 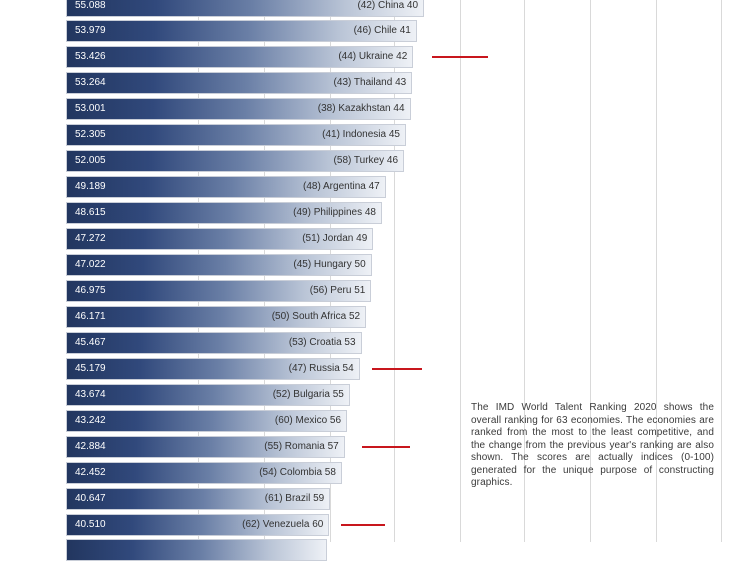 I want to click on country-label-19: (54) Colombia 58, so click(x=297, y=472).